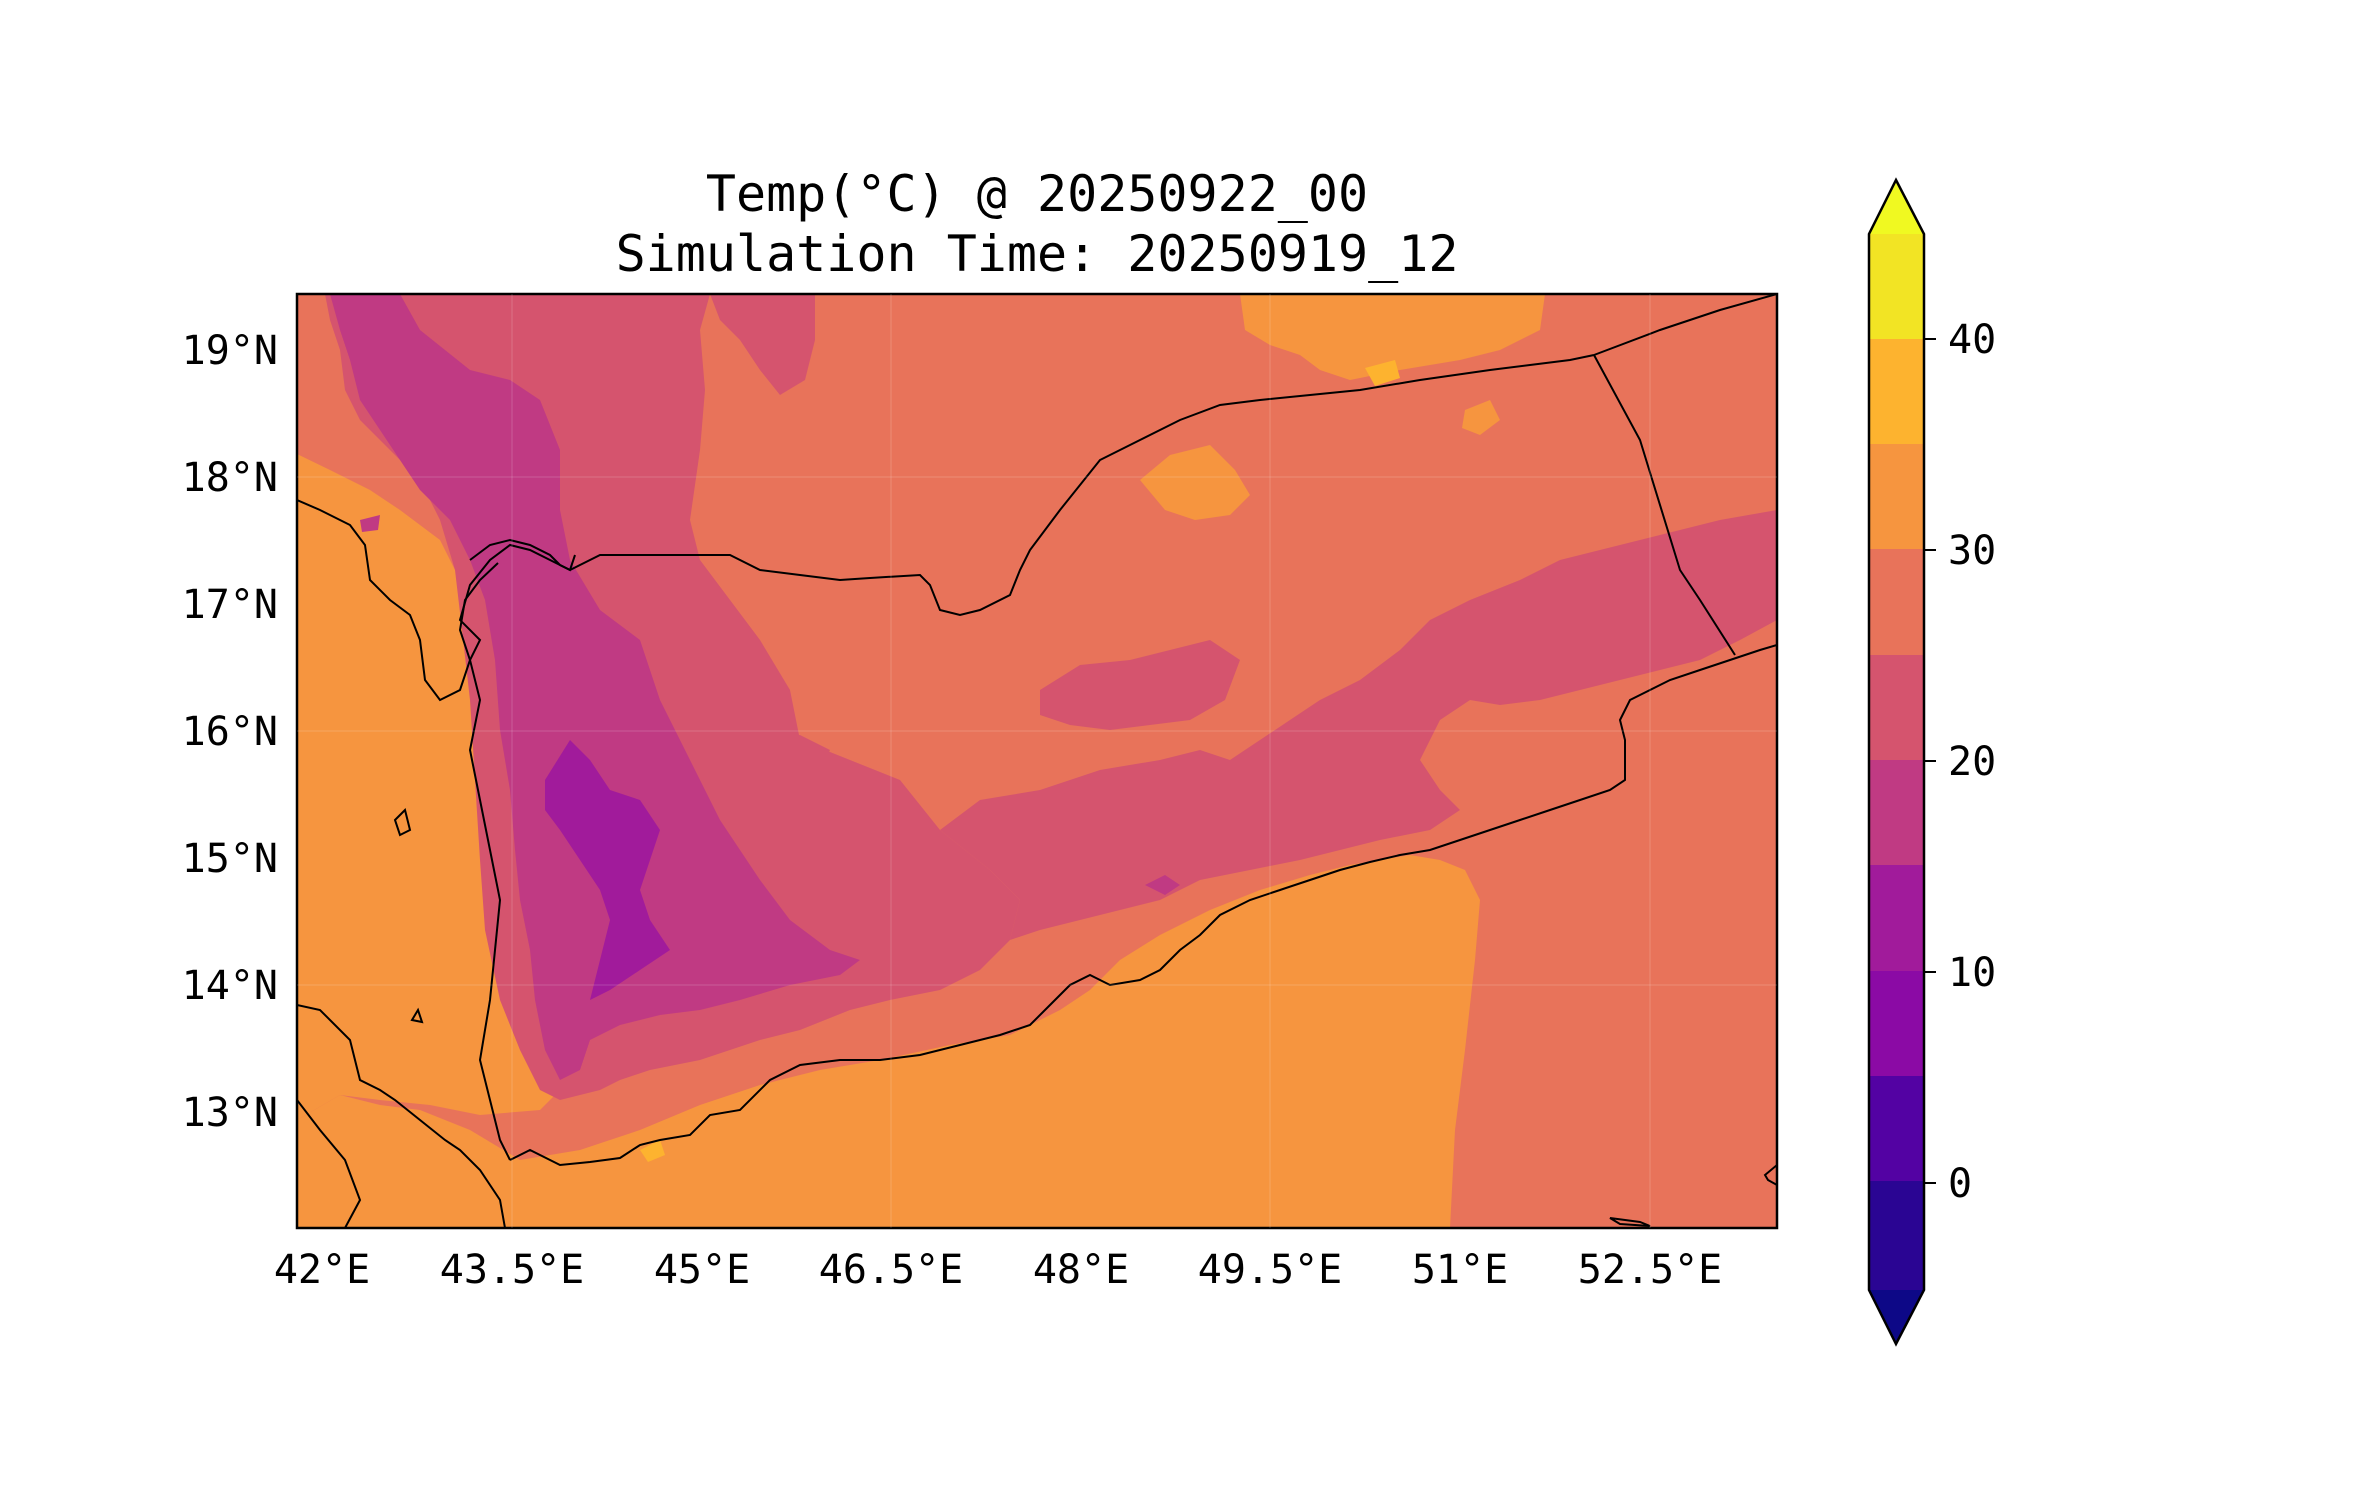  Describe the element at coordinates (1081, 1270) in the screenshot. I see `x-tick-label: 48°E` at that location.